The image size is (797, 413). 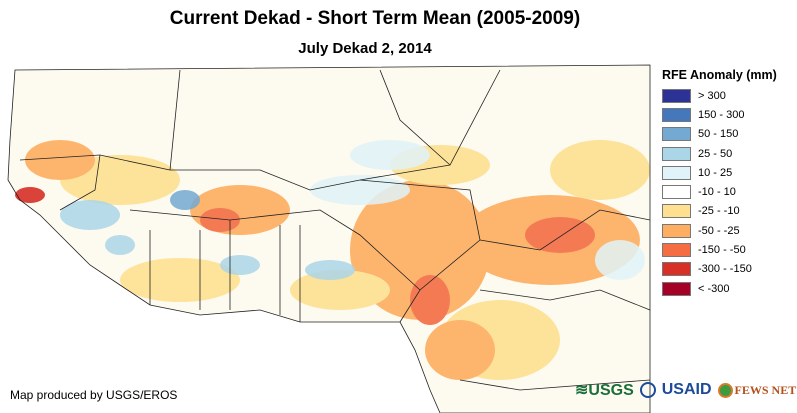 I want to click on usgs-logo: ≋USGS, so click(x=604, y=390).